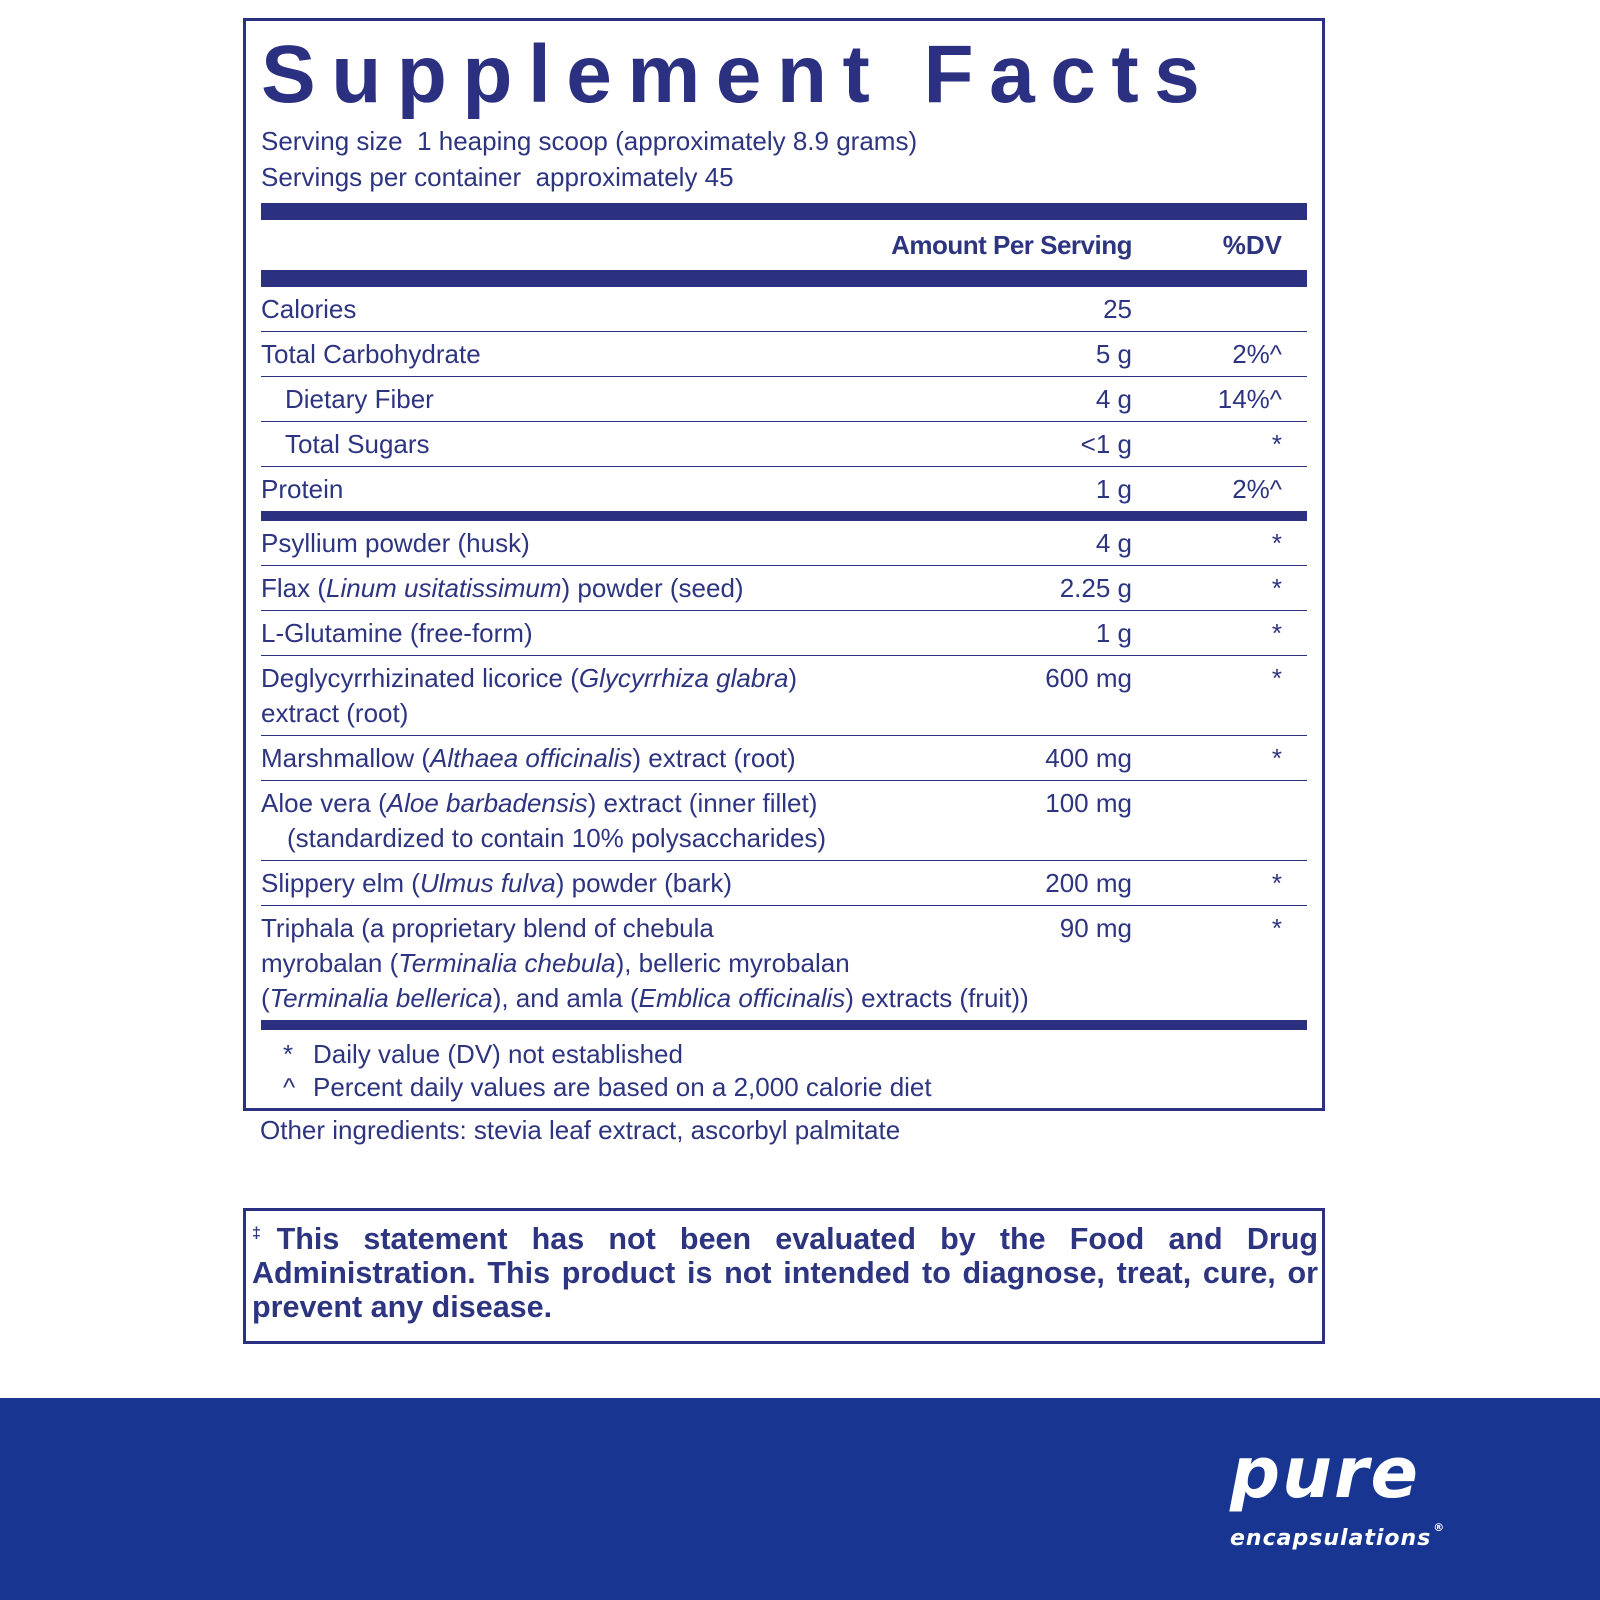 This screenshot has height=1600, width=1600. I want to click on name-text: ), and amla (, so click(565, 998).